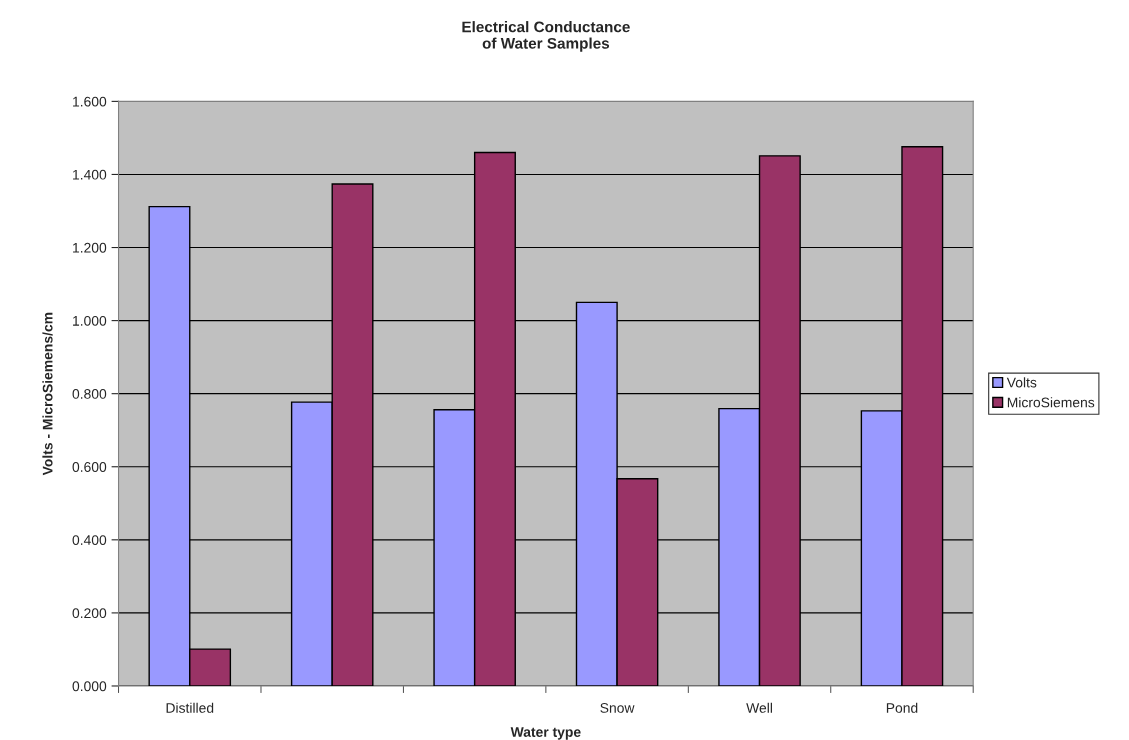  Describe the element at coordinates (545, 733) in the screenshot. I see `x-axis-title: Water type` at that location.